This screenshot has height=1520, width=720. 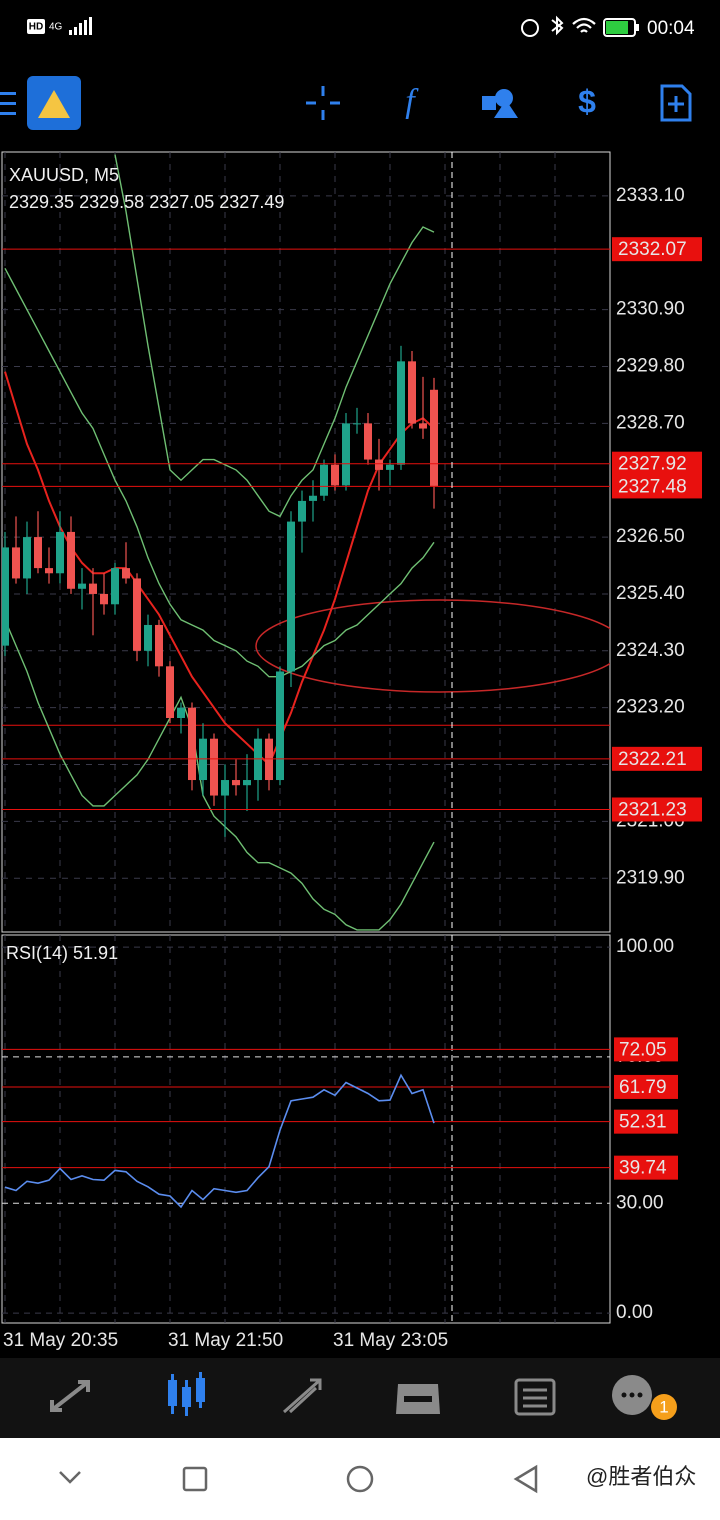 I want to click on objects-button, so click(x=500, y=103).